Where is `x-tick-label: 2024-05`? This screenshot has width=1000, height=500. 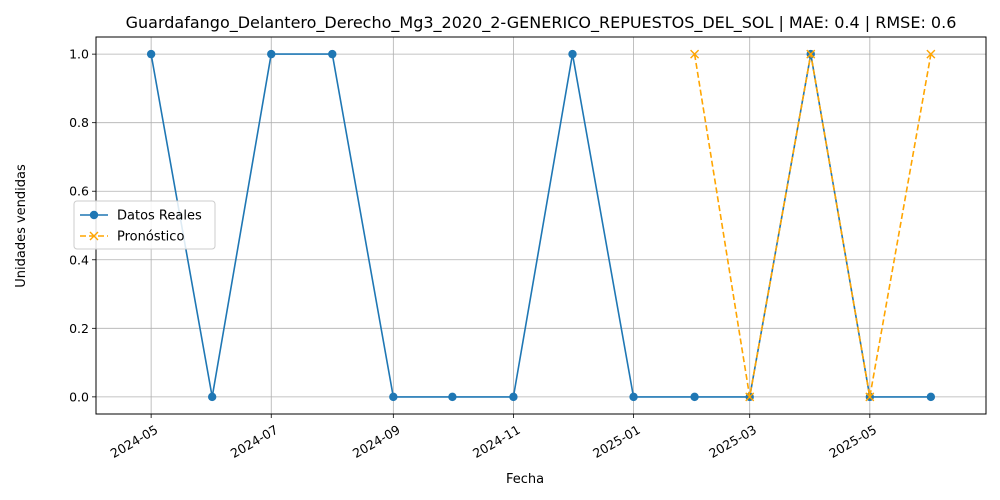
x-tick-label: 2024-05 is located at coordinates (134, 441).